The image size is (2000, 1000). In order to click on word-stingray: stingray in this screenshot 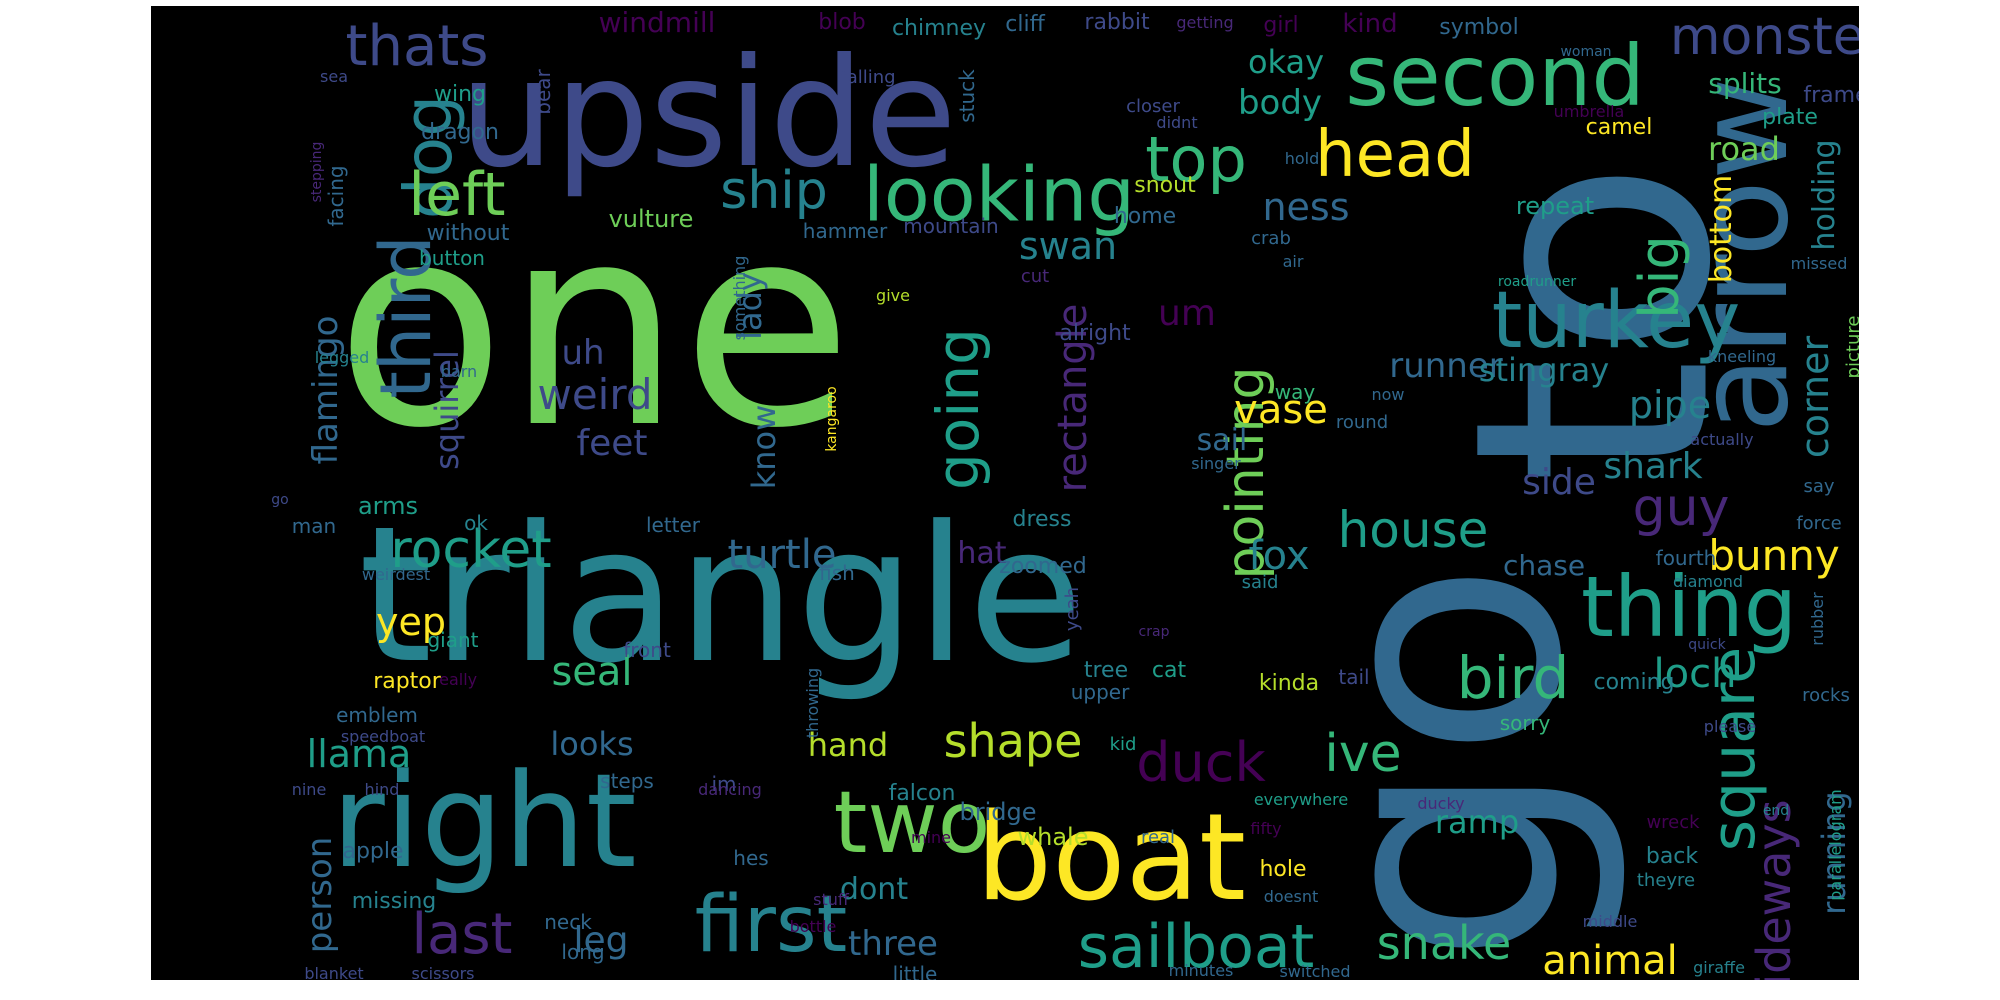, I will do `click(1544, 370)`.